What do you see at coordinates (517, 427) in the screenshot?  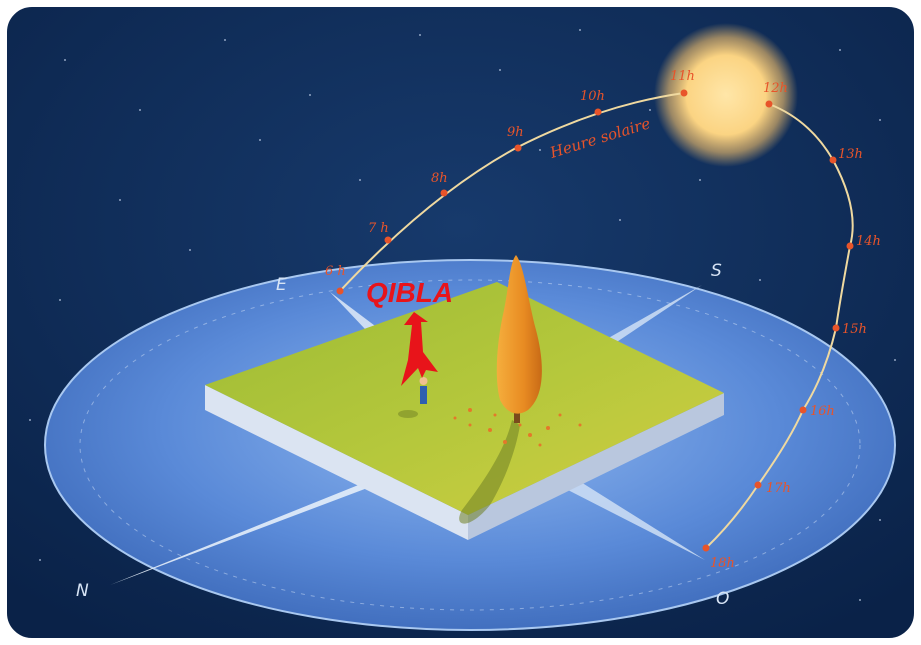 I see `fallen-leaves` at bounding box center [517, 427].